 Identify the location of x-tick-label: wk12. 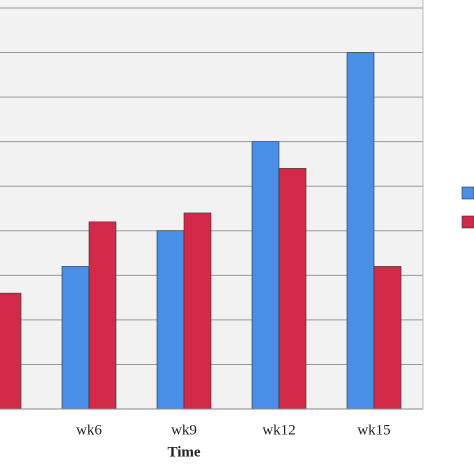
(278, 430).